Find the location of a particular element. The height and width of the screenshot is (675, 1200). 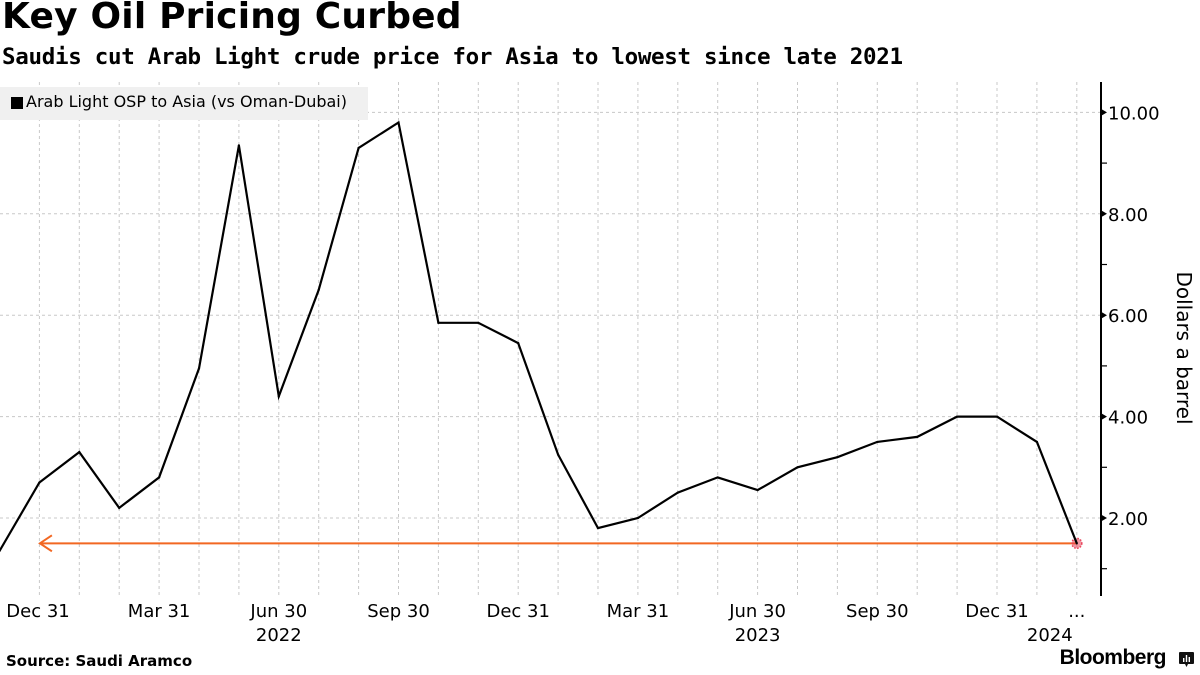

arrowhead-left-icon is located at coordinates (45, 543).